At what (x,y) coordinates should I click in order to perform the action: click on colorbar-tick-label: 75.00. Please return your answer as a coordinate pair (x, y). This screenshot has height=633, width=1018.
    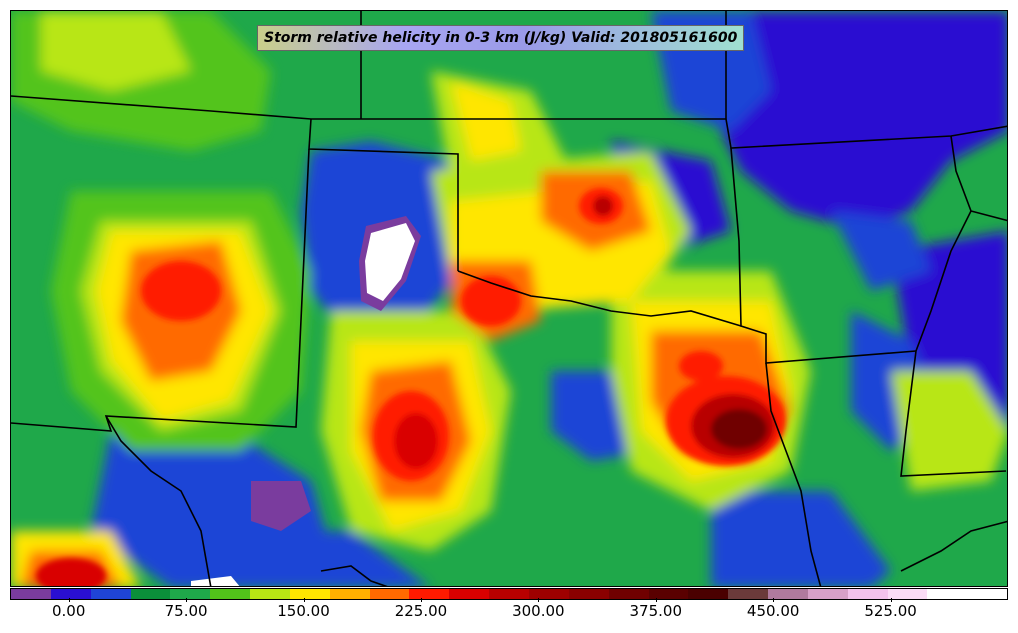
    Looking at the image, I should click on (186, 611).